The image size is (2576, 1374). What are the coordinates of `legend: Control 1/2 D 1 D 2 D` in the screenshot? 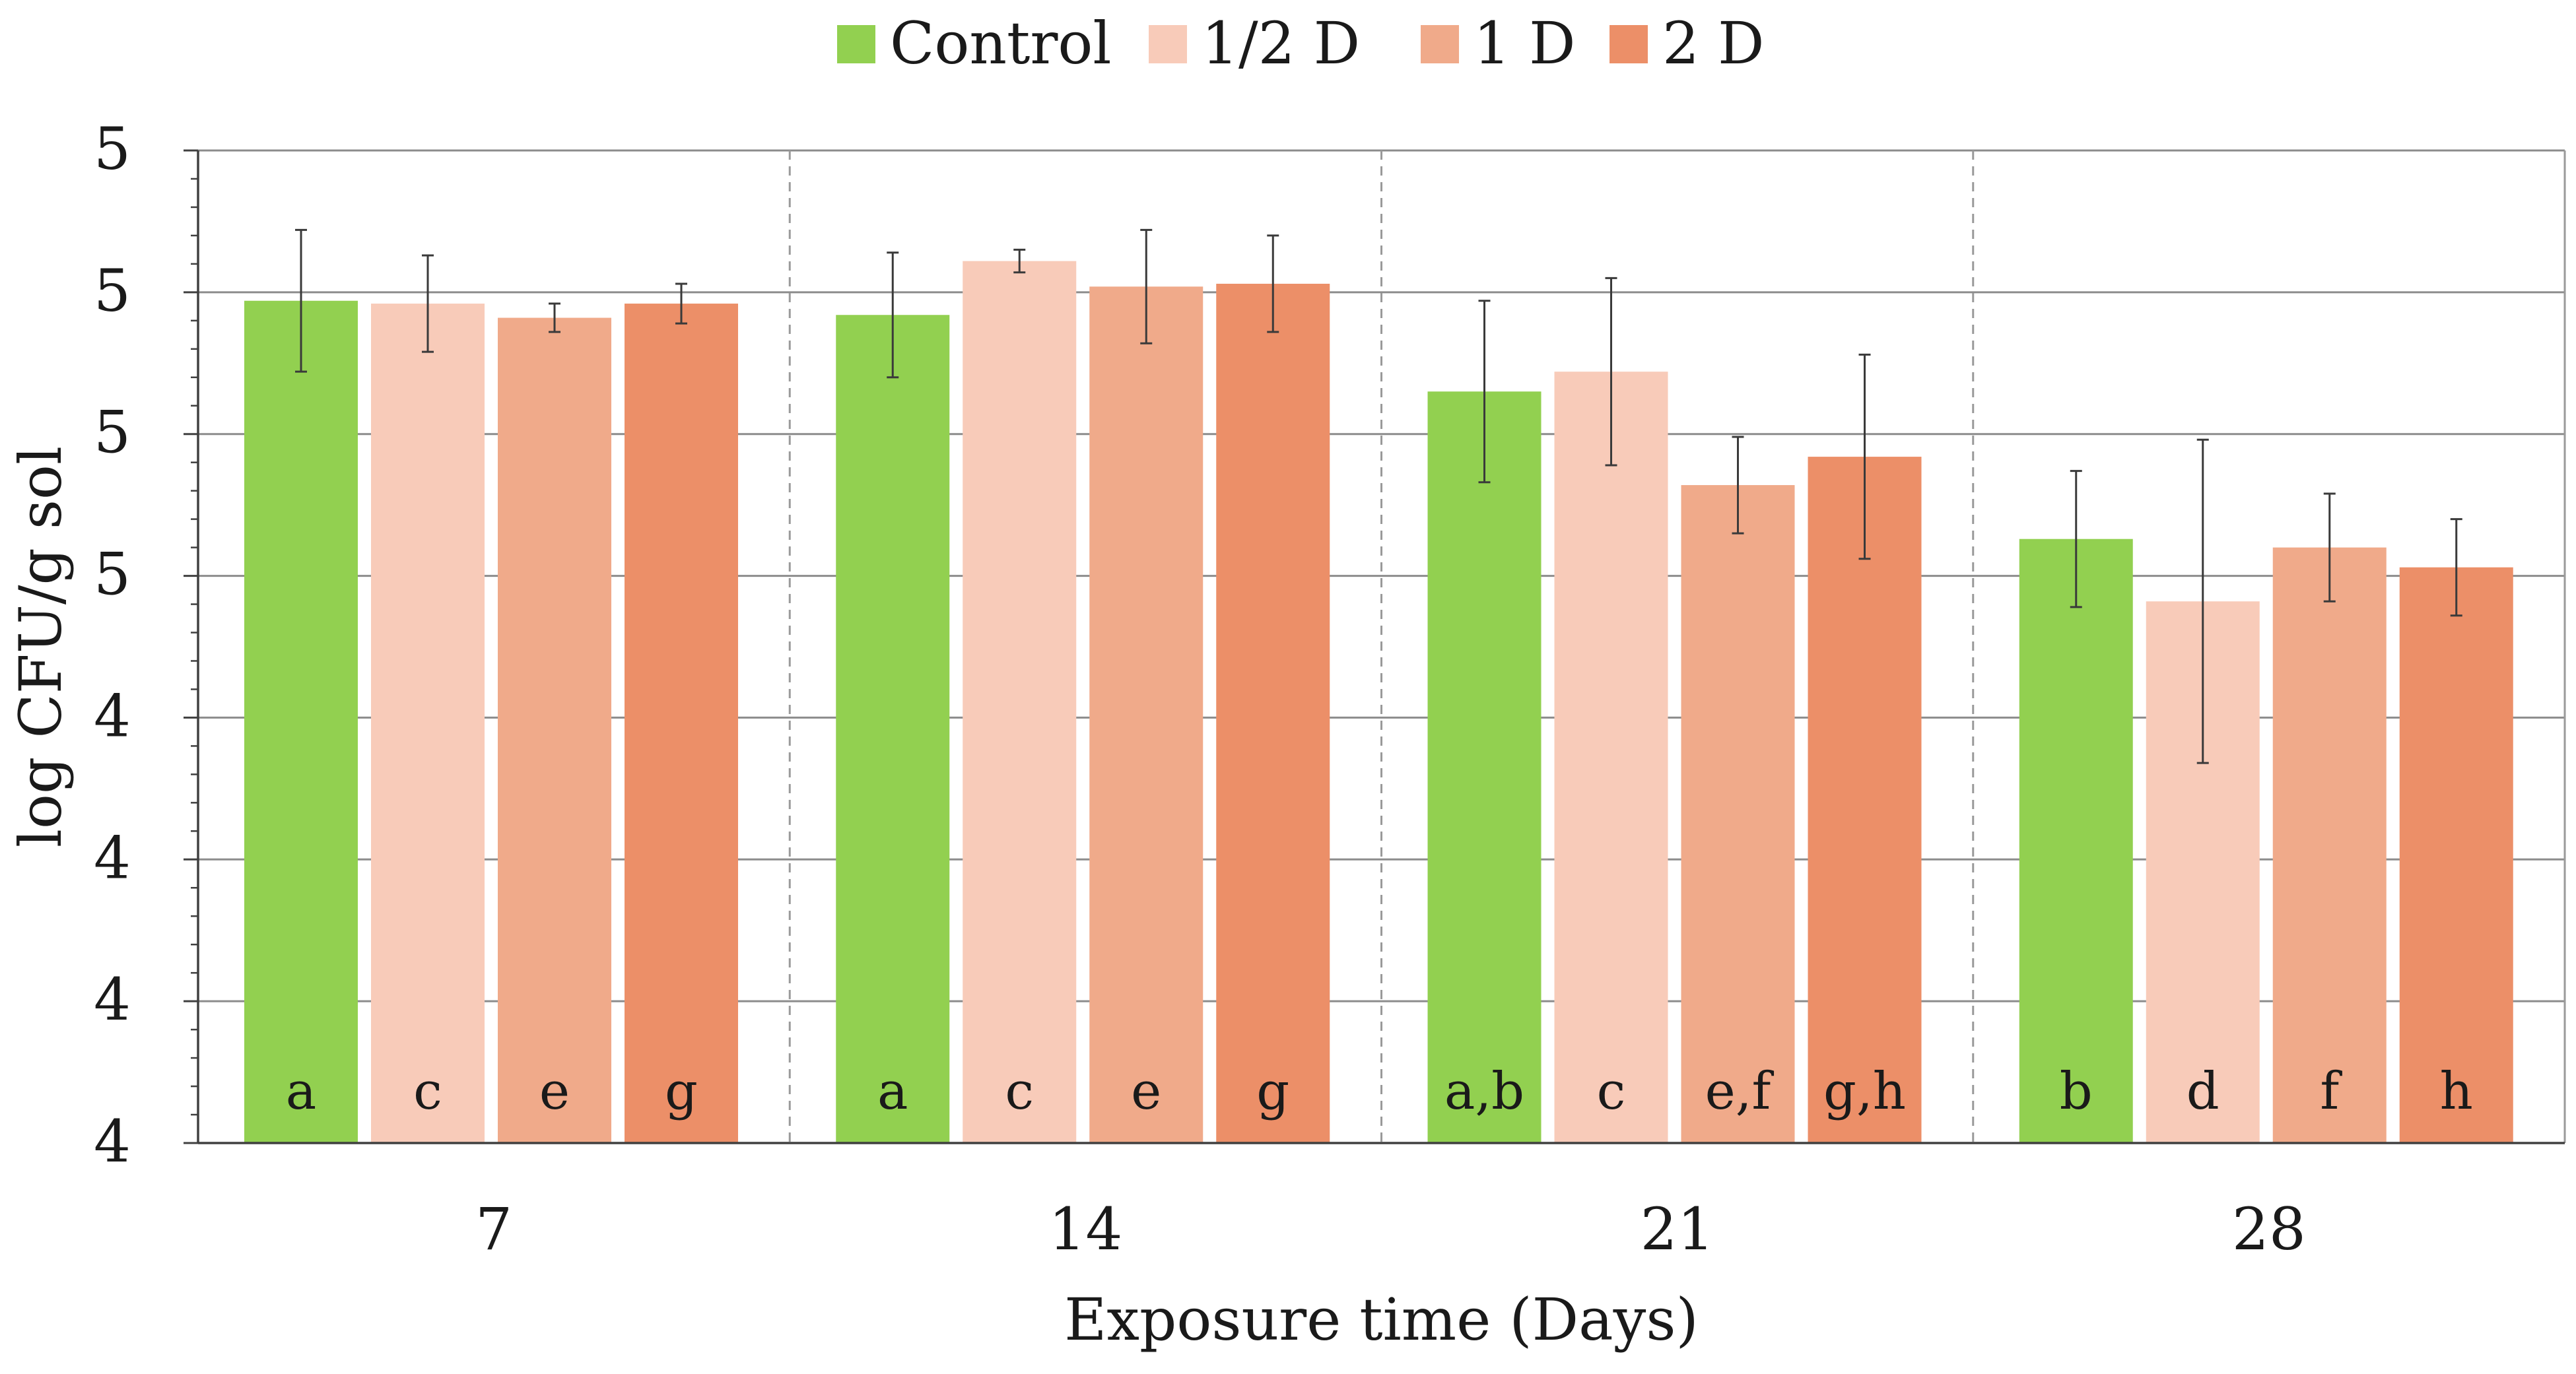 It's located at (1301, 43).